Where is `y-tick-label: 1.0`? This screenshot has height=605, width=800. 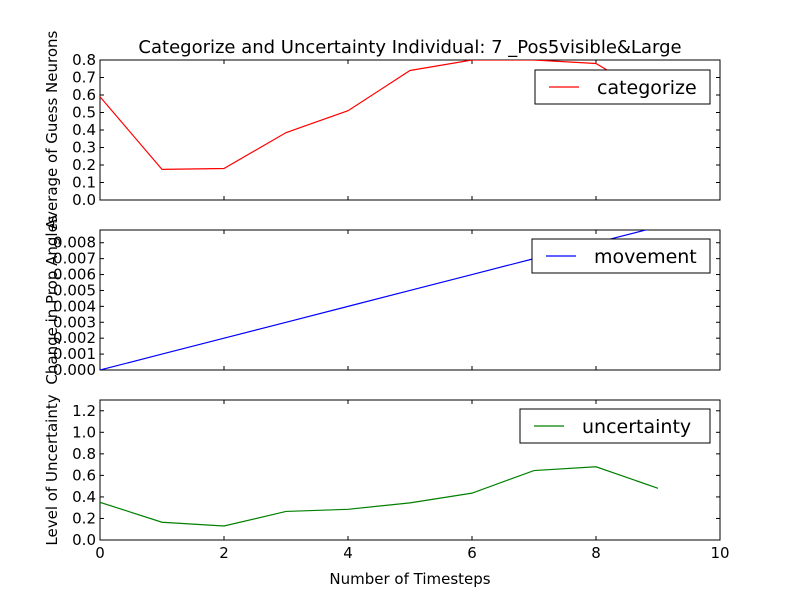
y-tick-label: 1.0 is located at coordinates (84, 432).